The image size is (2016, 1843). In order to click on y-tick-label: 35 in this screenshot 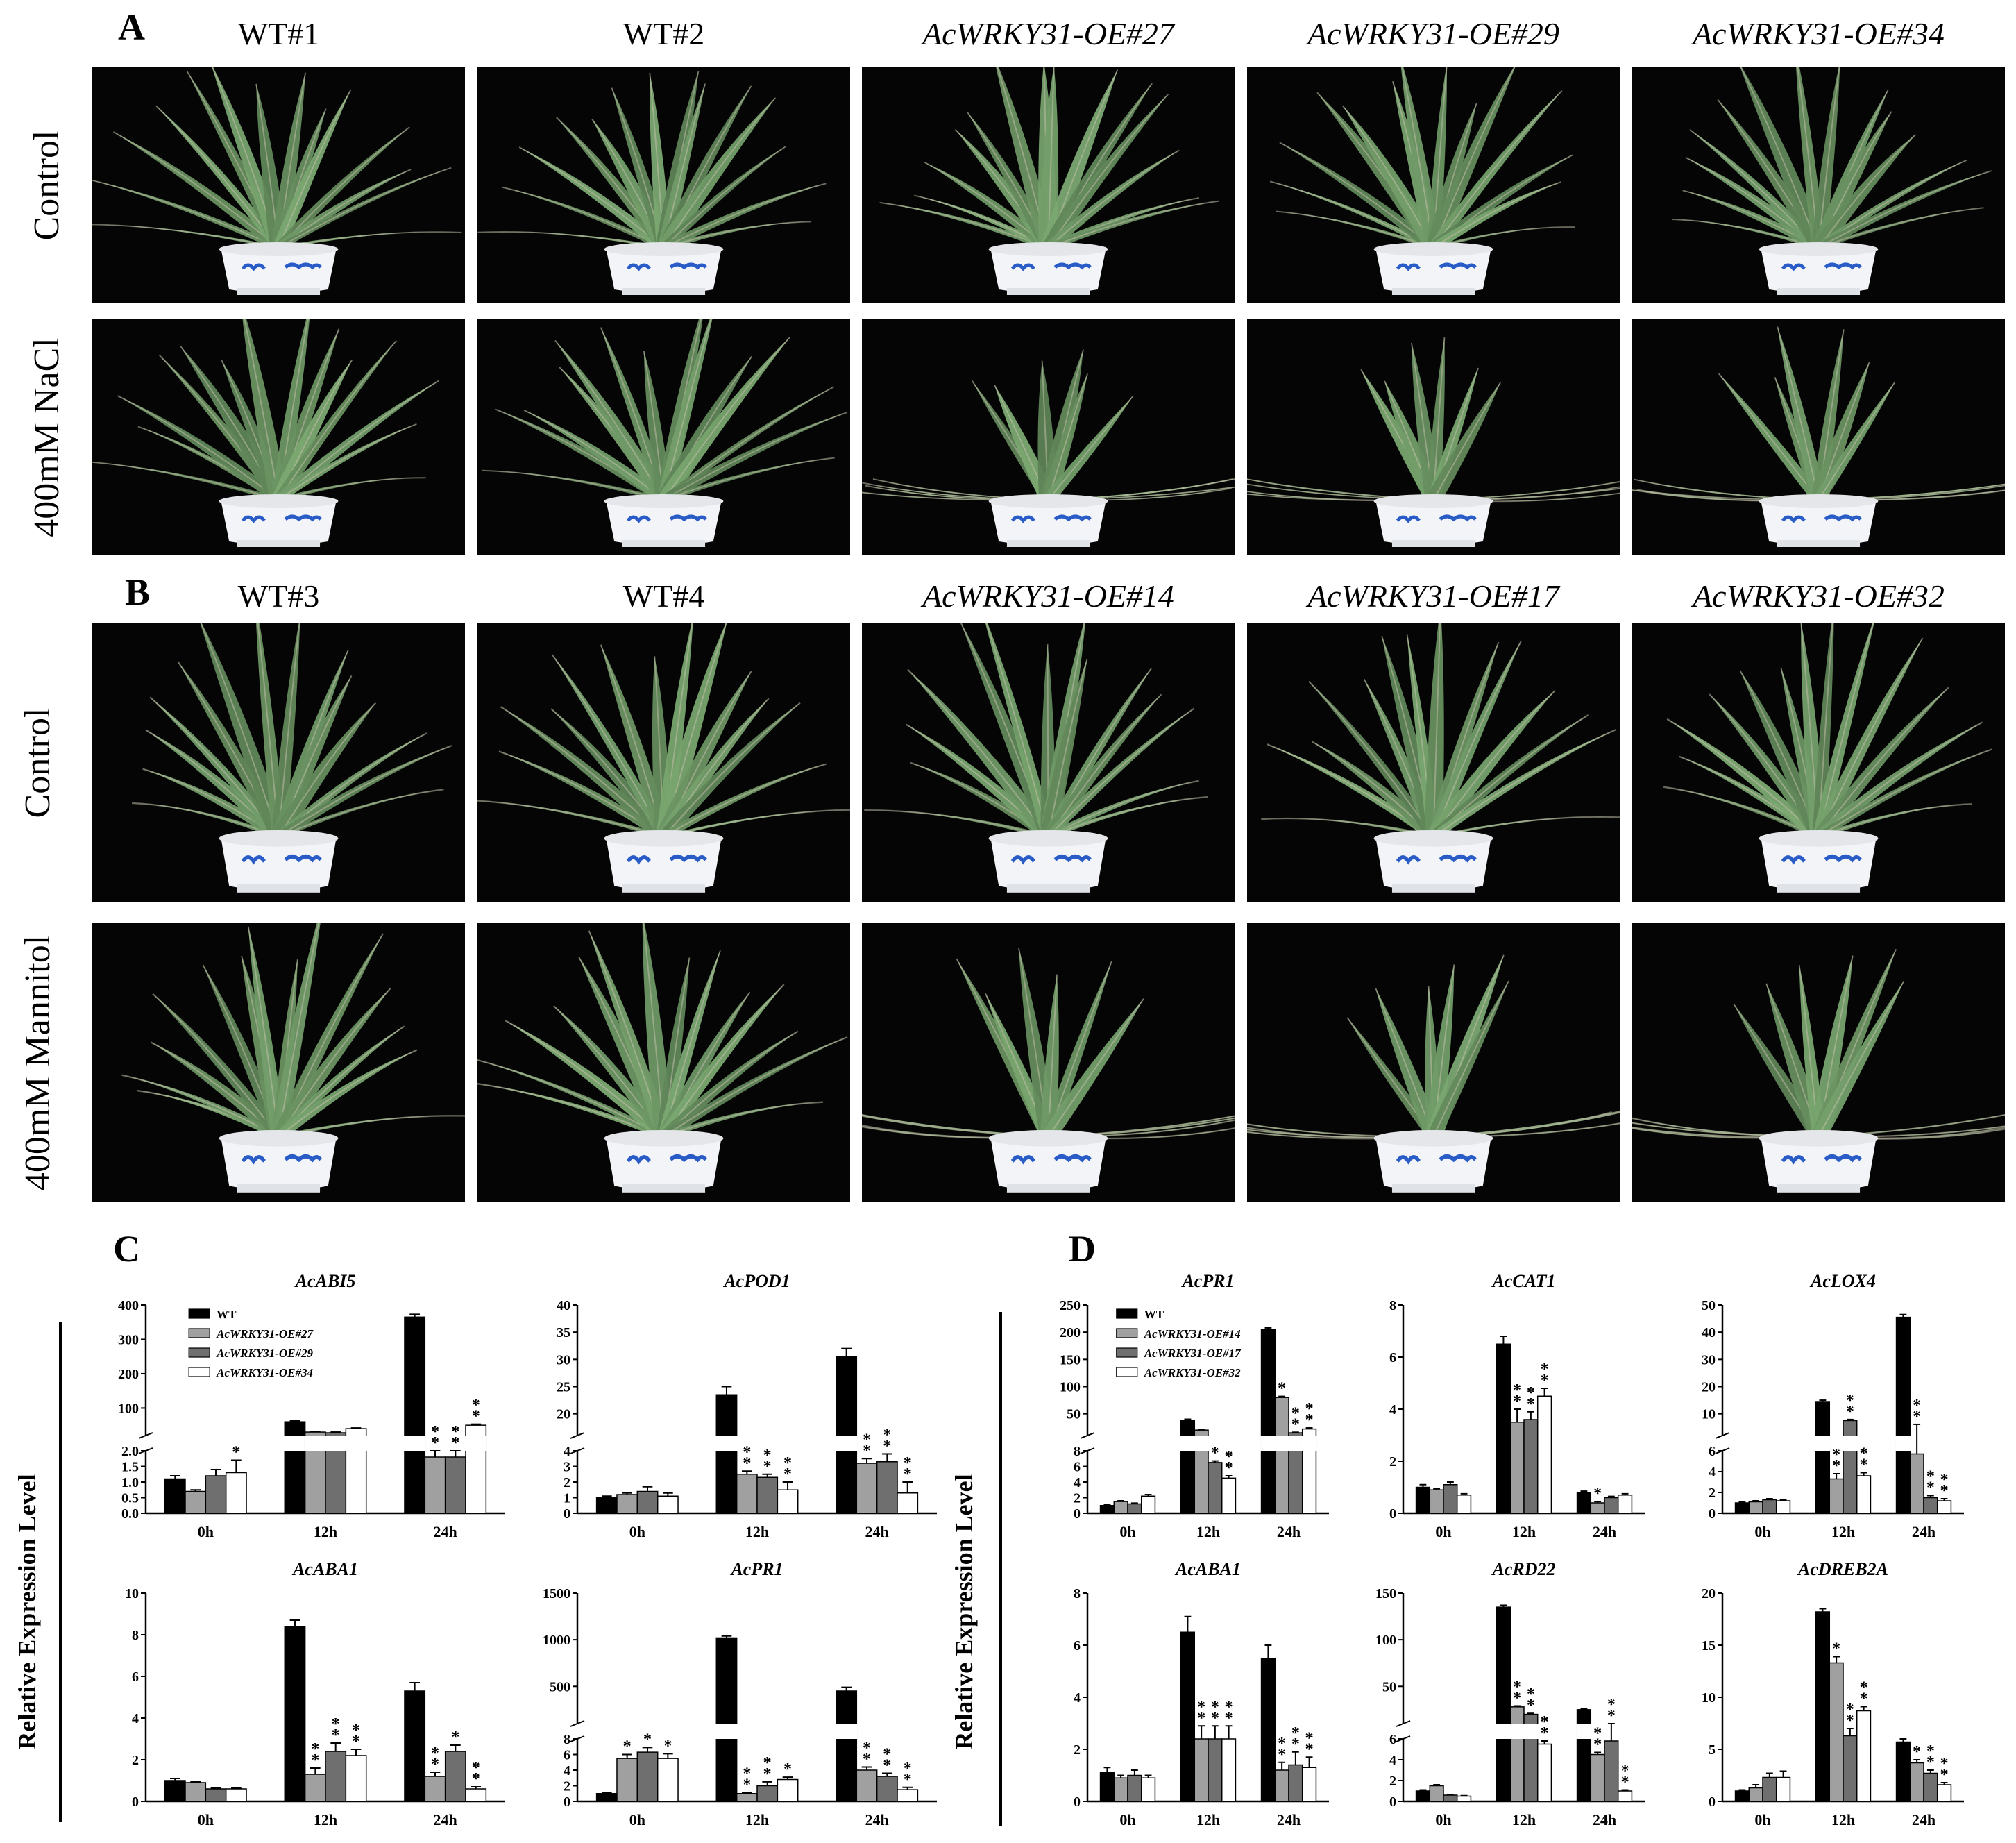, I will do `click(563, 1332)`.